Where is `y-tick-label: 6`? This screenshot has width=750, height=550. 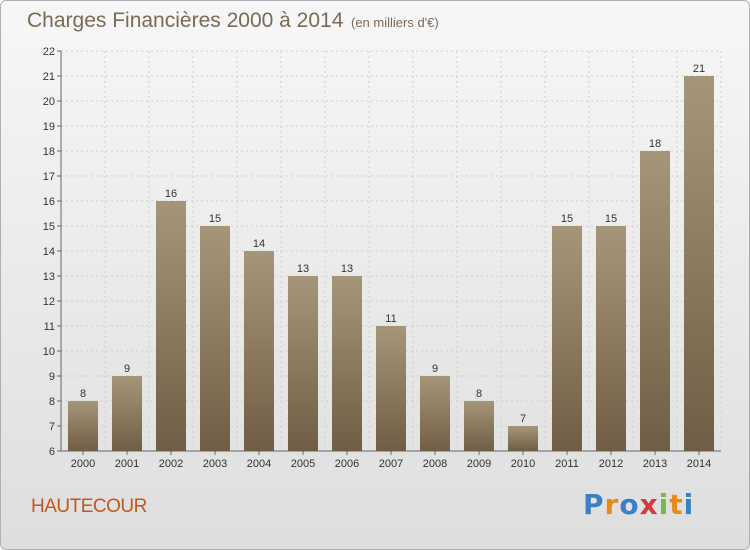
y-tick-label: 6 is located at coordinates (52, 452).